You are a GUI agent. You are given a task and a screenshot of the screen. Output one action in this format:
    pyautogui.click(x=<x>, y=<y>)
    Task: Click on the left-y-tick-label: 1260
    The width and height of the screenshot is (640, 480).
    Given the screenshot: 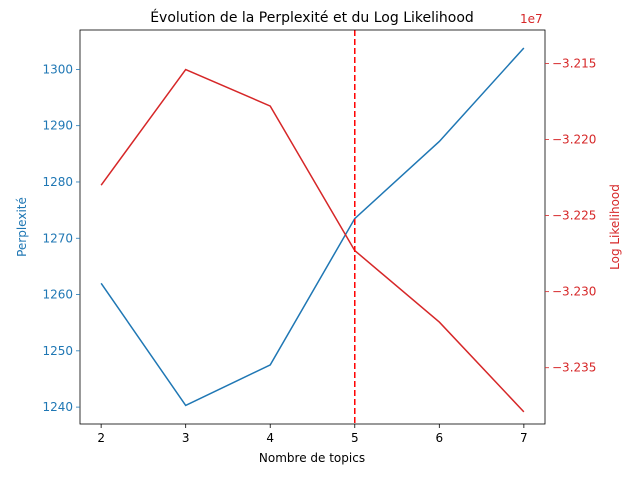 What is the action you would take?
    pyautogui.click(x=57, y=295)
    